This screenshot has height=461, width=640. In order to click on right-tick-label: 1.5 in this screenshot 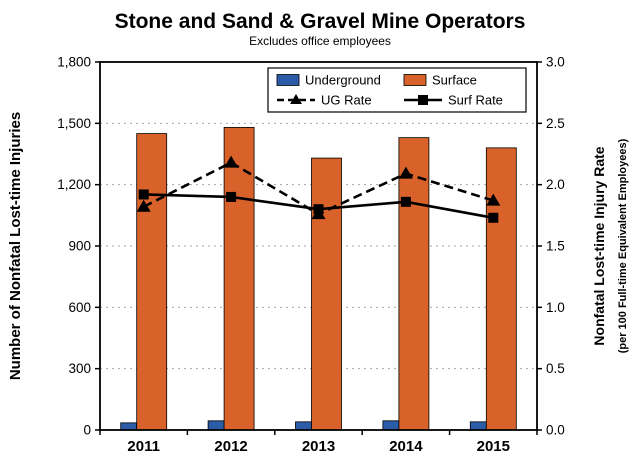, I will do `click(555, 246)`.